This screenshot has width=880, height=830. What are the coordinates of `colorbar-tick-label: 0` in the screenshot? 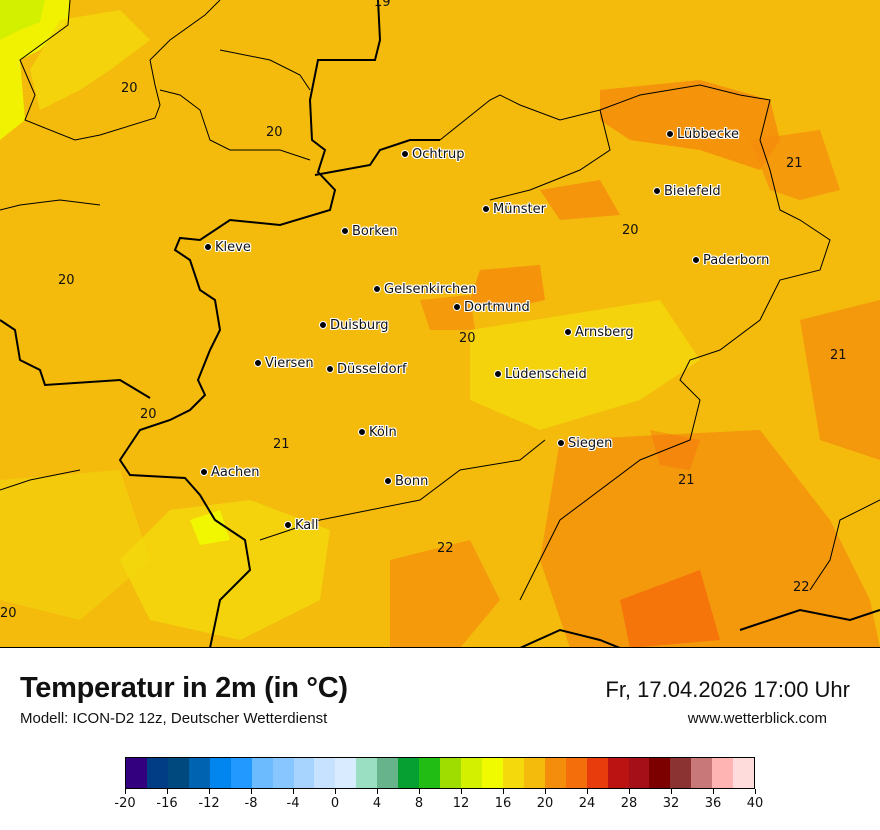 It's located at (335, 803).